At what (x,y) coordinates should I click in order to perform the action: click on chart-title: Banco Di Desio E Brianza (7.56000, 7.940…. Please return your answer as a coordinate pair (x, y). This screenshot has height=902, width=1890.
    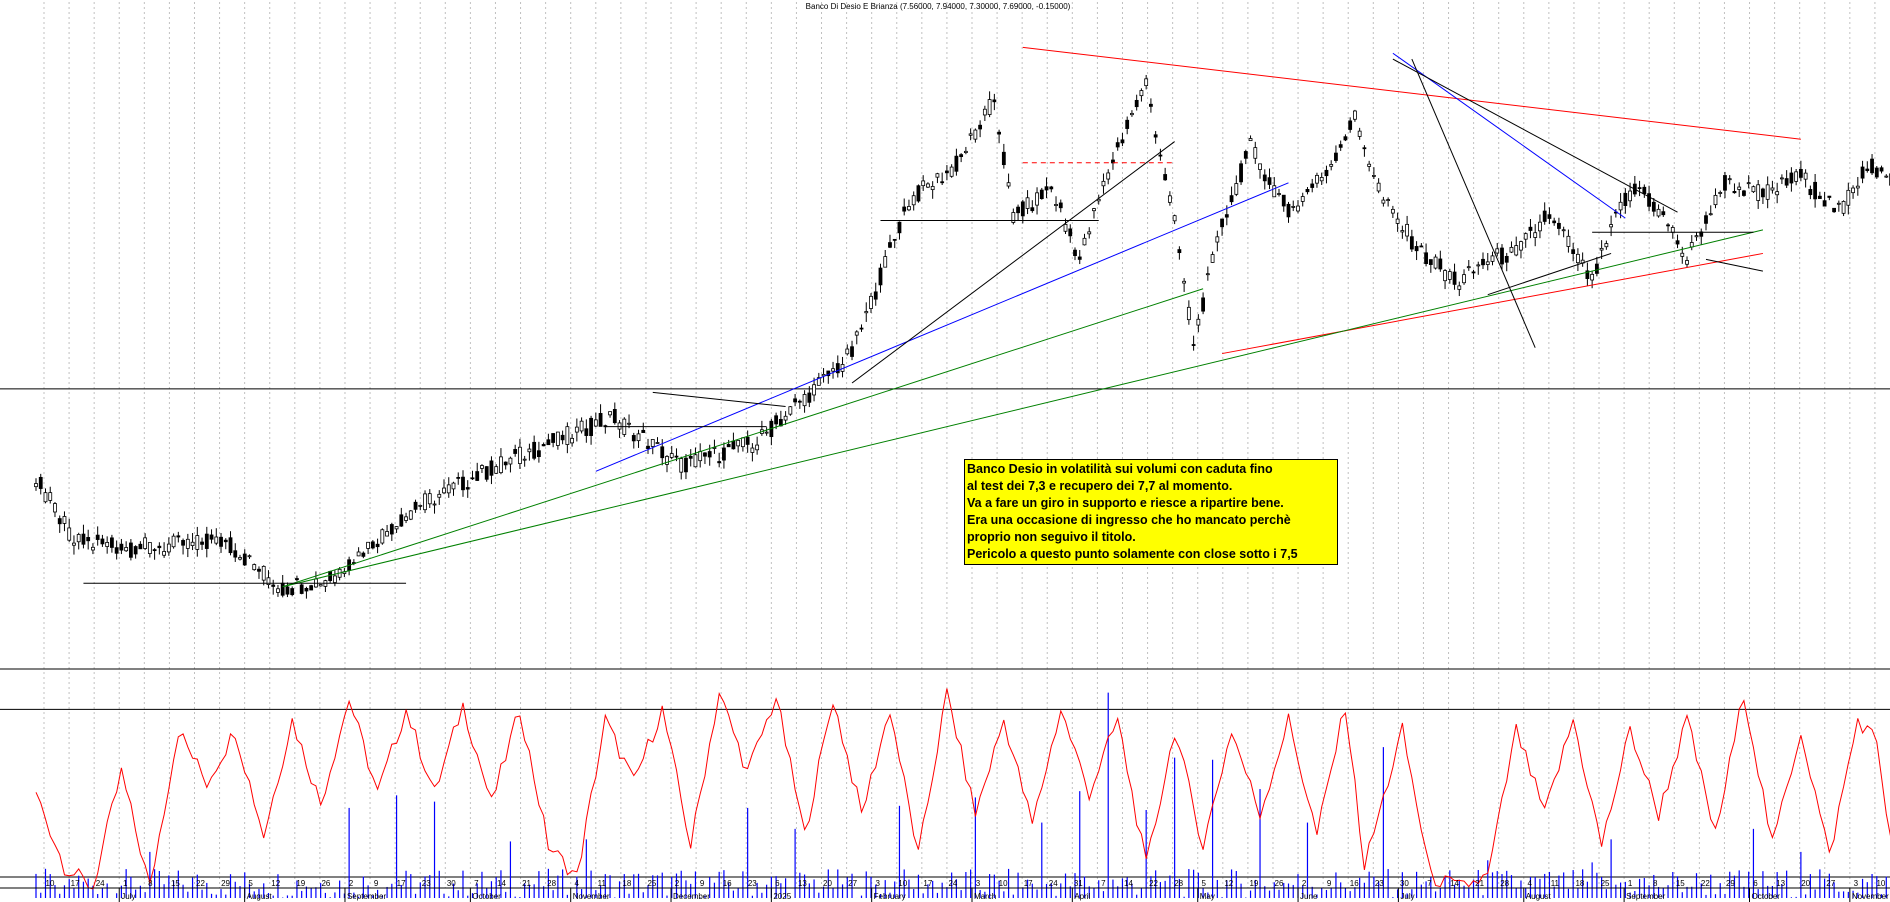
    Looking at the image, I should click on (938, 6).